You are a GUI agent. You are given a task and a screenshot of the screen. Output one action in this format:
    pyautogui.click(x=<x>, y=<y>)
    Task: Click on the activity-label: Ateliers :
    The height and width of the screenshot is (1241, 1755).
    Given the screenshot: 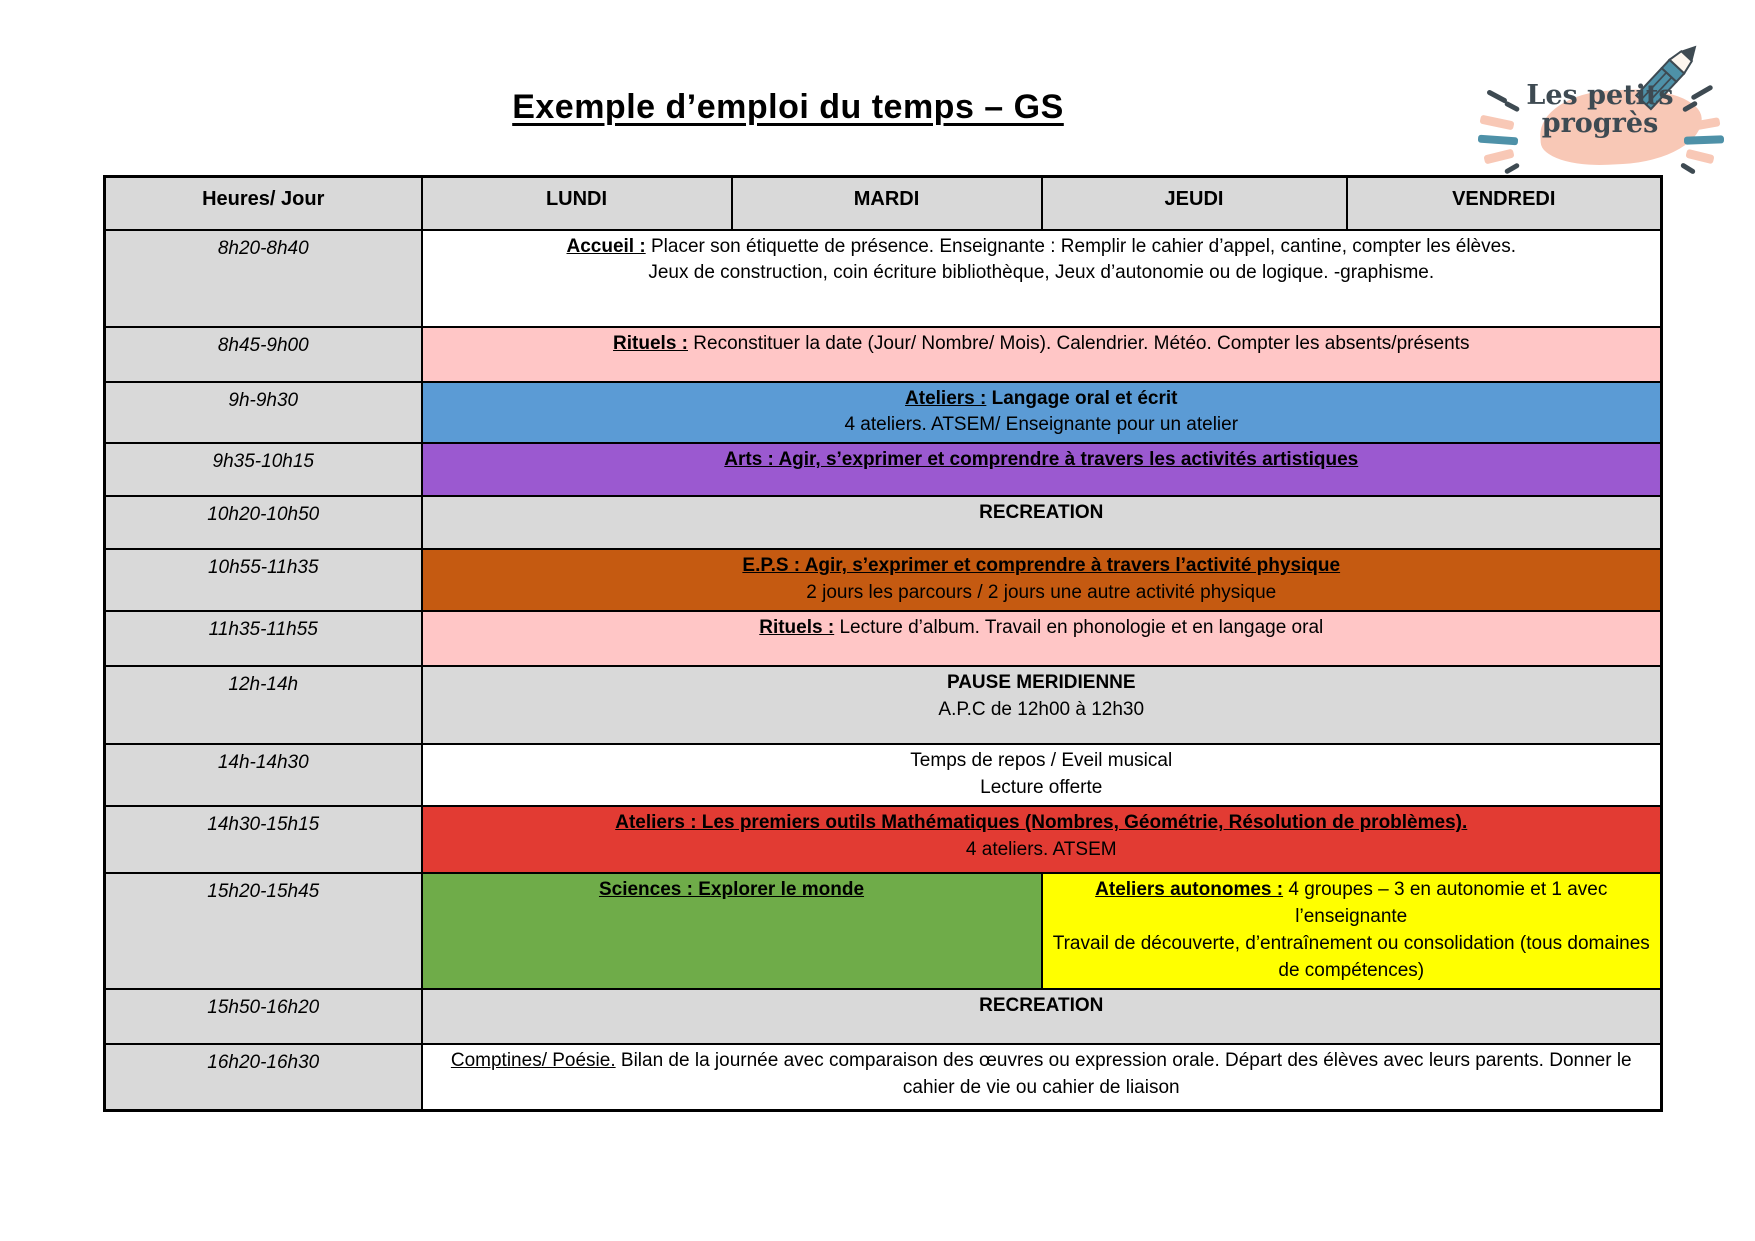 What is the action you would take?
    pyautogui.click(x=946, y=398)
    